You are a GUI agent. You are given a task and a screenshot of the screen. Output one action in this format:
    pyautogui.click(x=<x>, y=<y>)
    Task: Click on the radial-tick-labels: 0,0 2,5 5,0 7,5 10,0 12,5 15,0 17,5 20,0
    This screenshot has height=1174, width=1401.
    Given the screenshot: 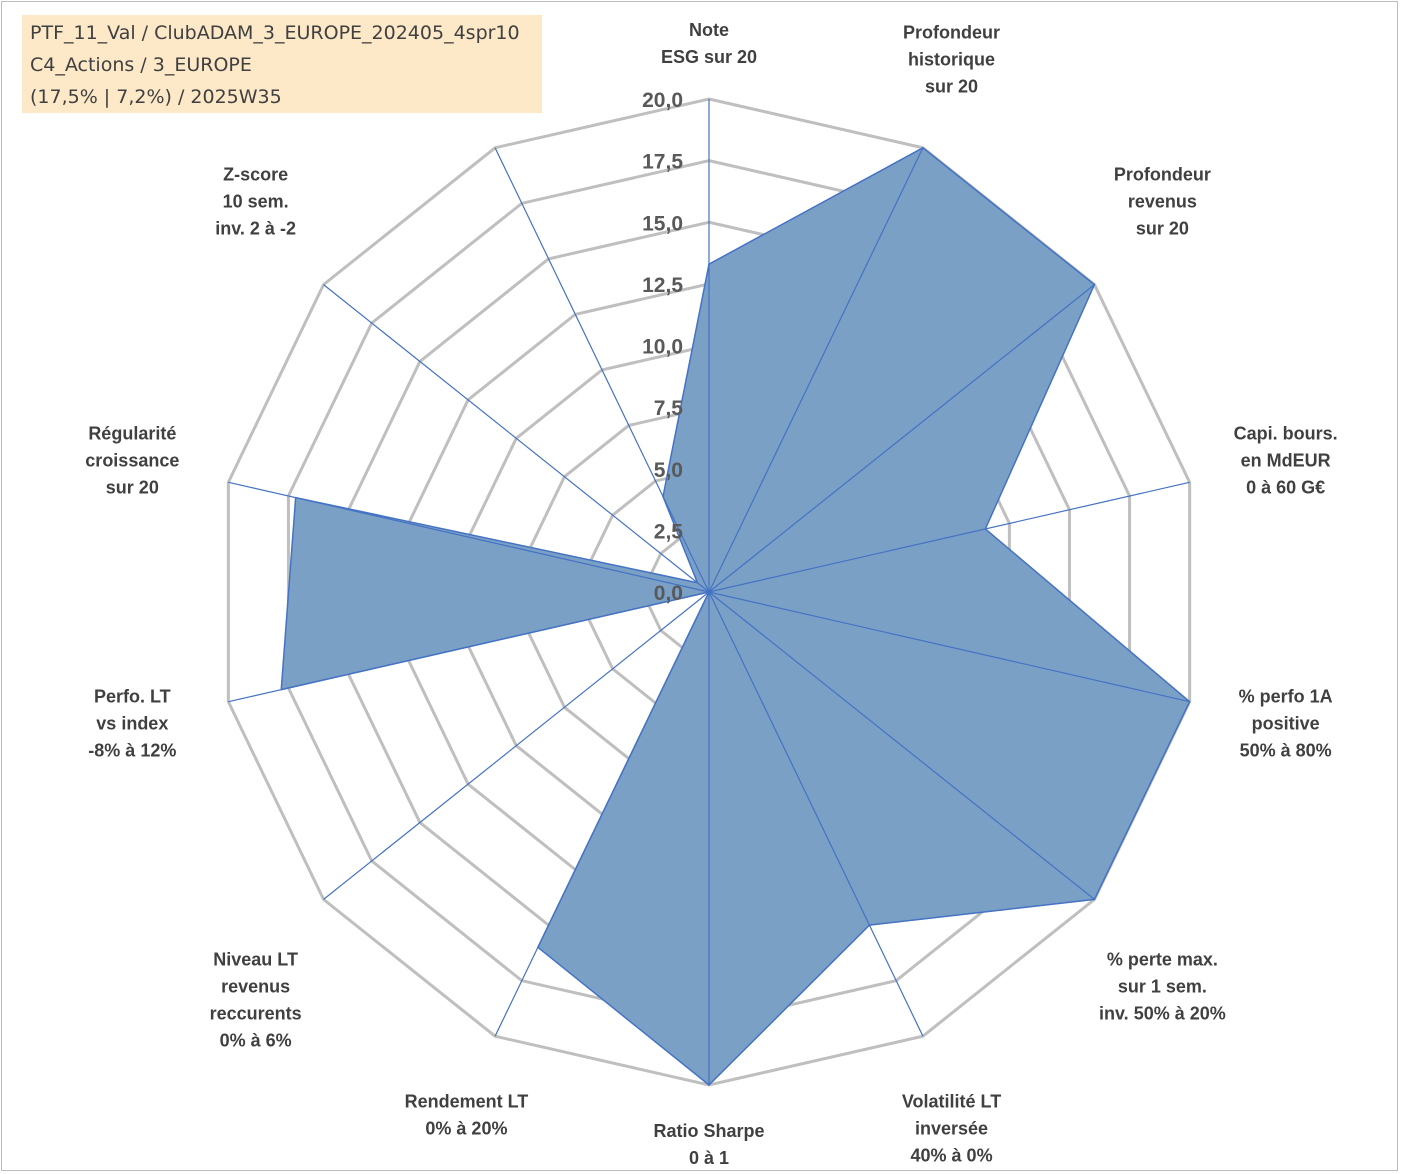 What is the action you would take?
    pyautogui.click(x=662, y=347)
    